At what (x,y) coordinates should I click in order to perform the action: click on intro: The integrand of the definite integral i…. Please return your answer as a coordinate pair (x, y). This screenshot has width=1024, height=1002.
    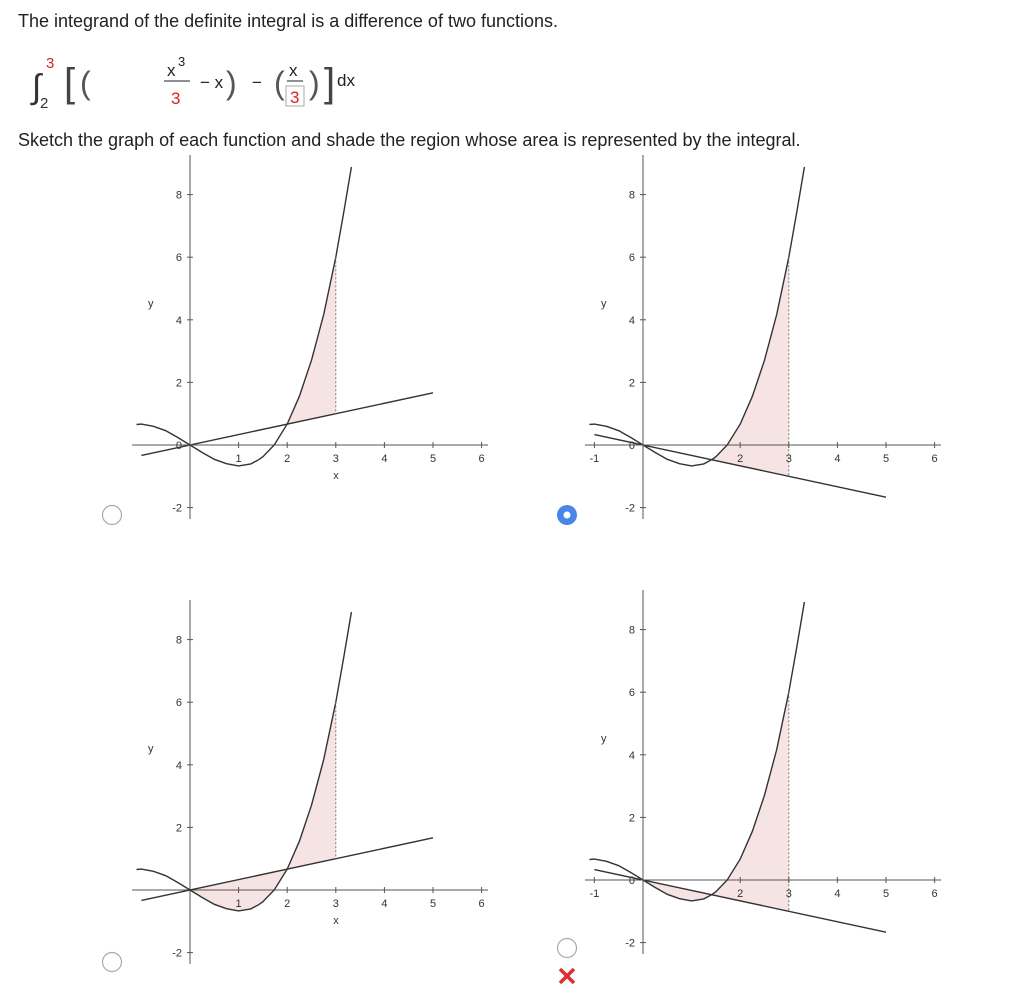
    Looking at the image, I should click on (288, 21).